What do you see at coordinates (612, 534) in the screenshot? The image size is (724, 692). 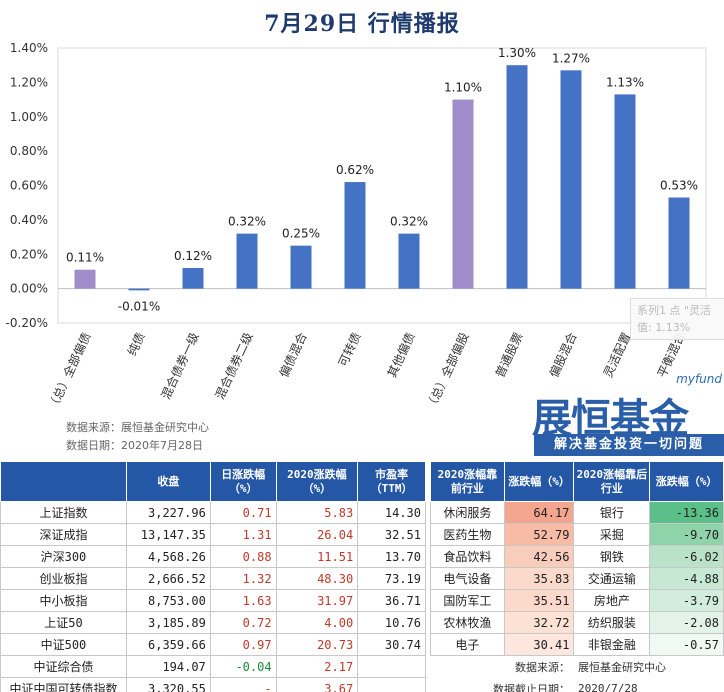 I see `bottom-sector-name: 采掘` at bounding box center [612, 534].